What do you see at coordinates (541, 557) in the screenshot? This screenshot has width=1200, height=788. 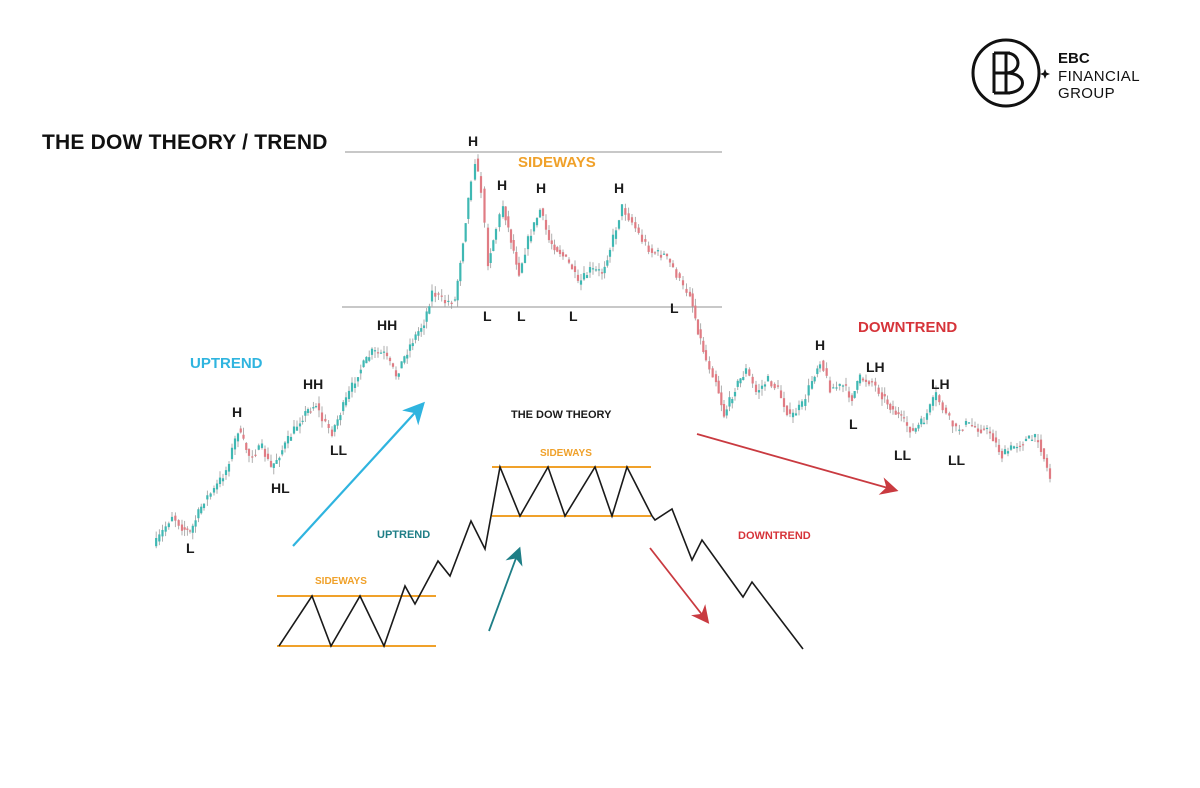 I see `dow-zigzag-path` at bounding box center [541, 557].